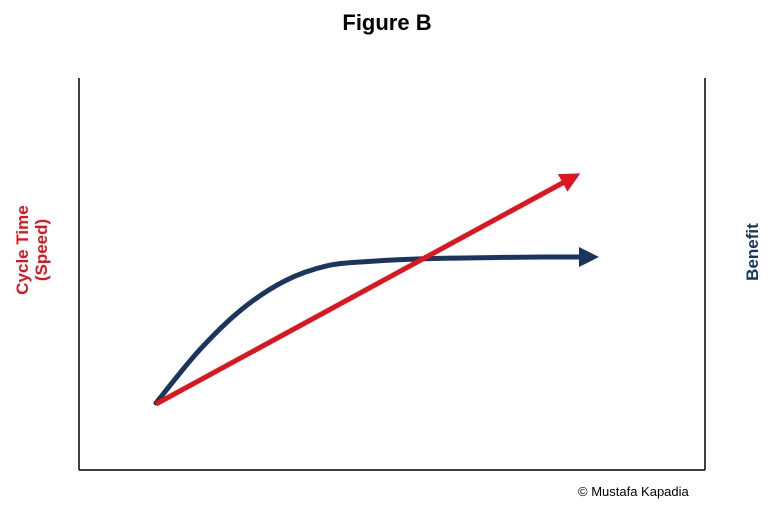  What do you see at coordinates (569, 182) in the screenshot?
I see `cycle-time-arrow-head` at bounding box center [569, 182].